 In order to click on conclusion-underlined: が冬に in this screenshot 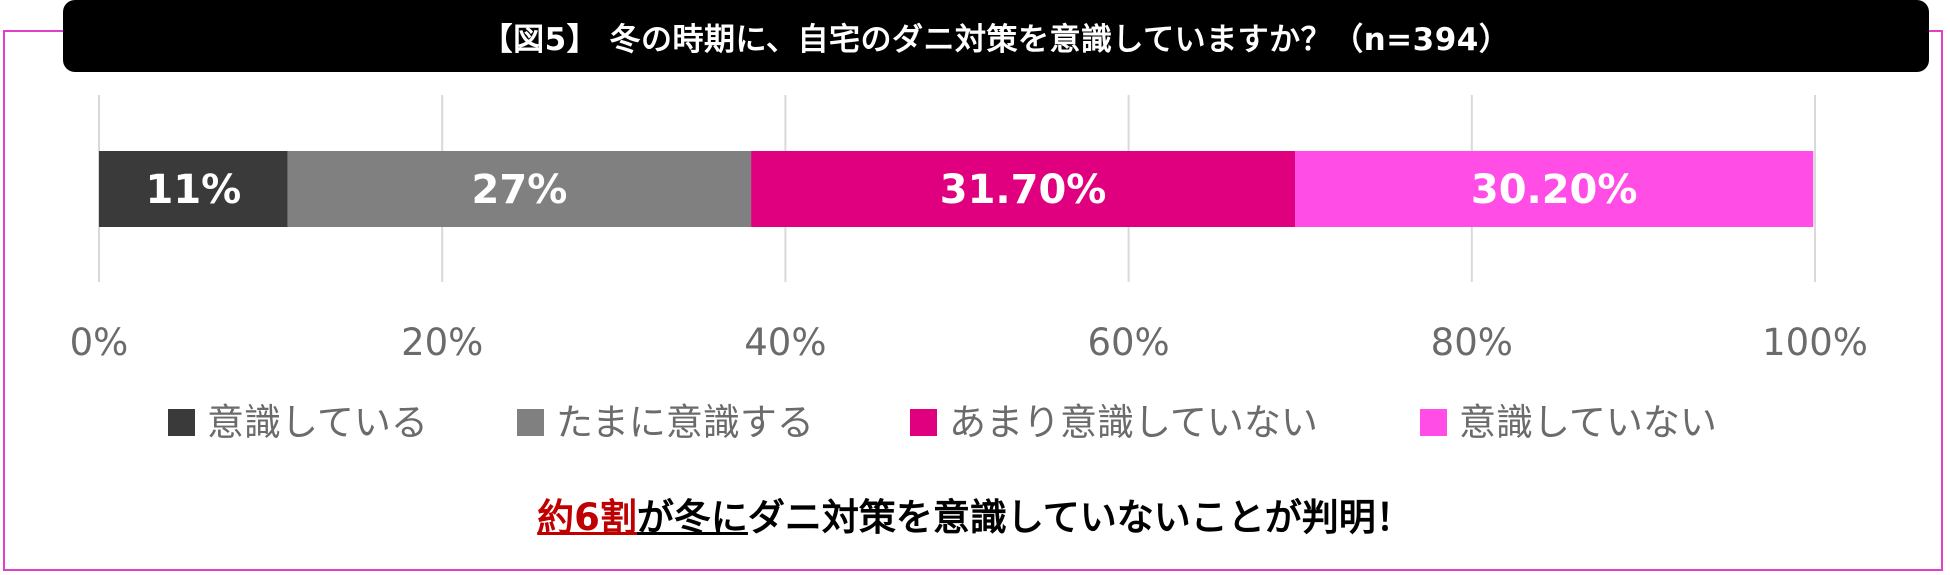, I will do `click(692, 517)`.